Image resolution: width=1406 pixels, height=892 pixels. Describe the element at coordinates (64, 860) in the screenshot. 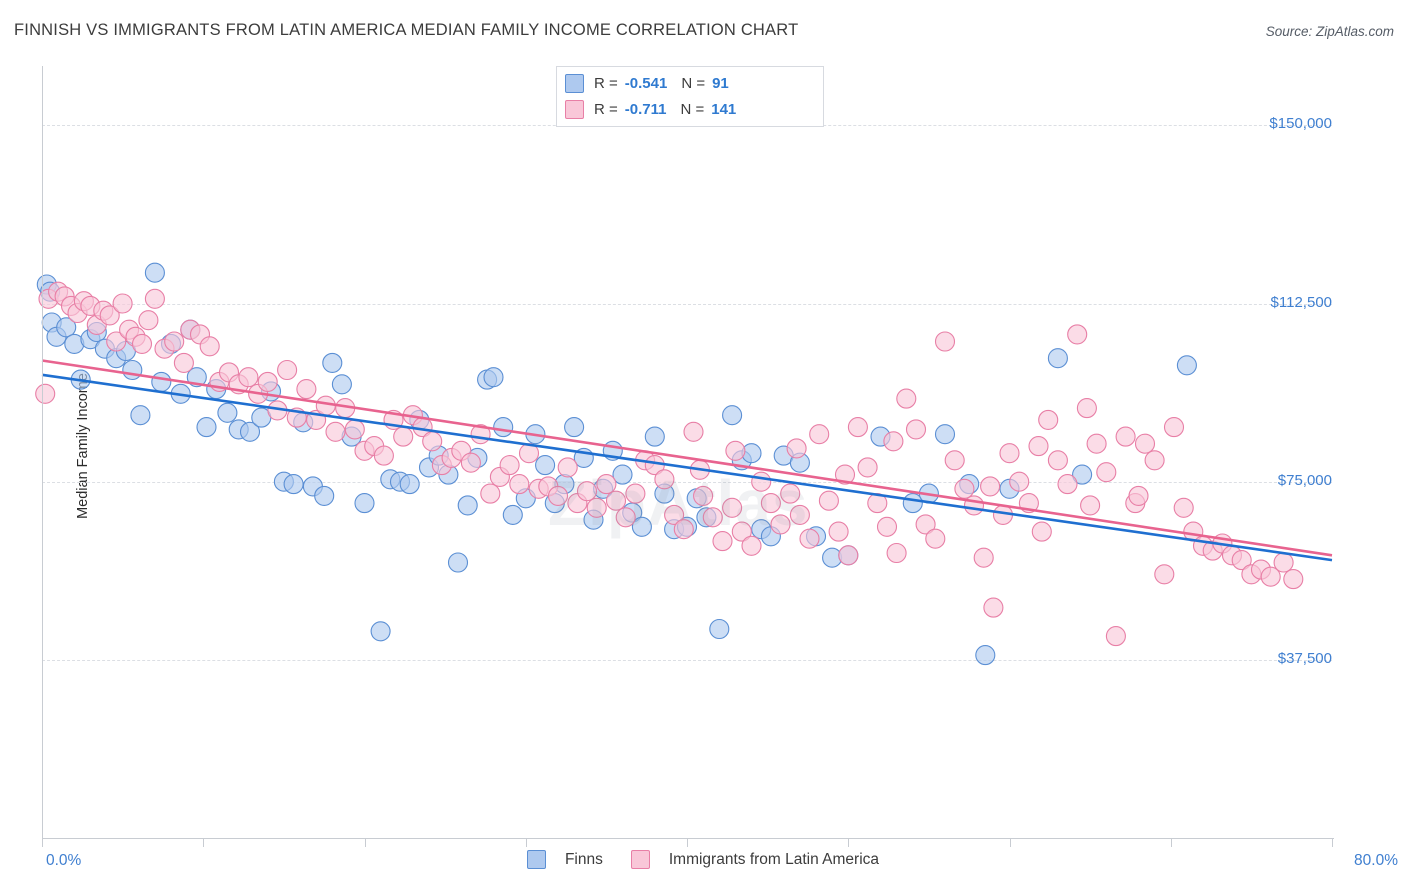

I see `x-axis-min-label: 0.0%` at that location.